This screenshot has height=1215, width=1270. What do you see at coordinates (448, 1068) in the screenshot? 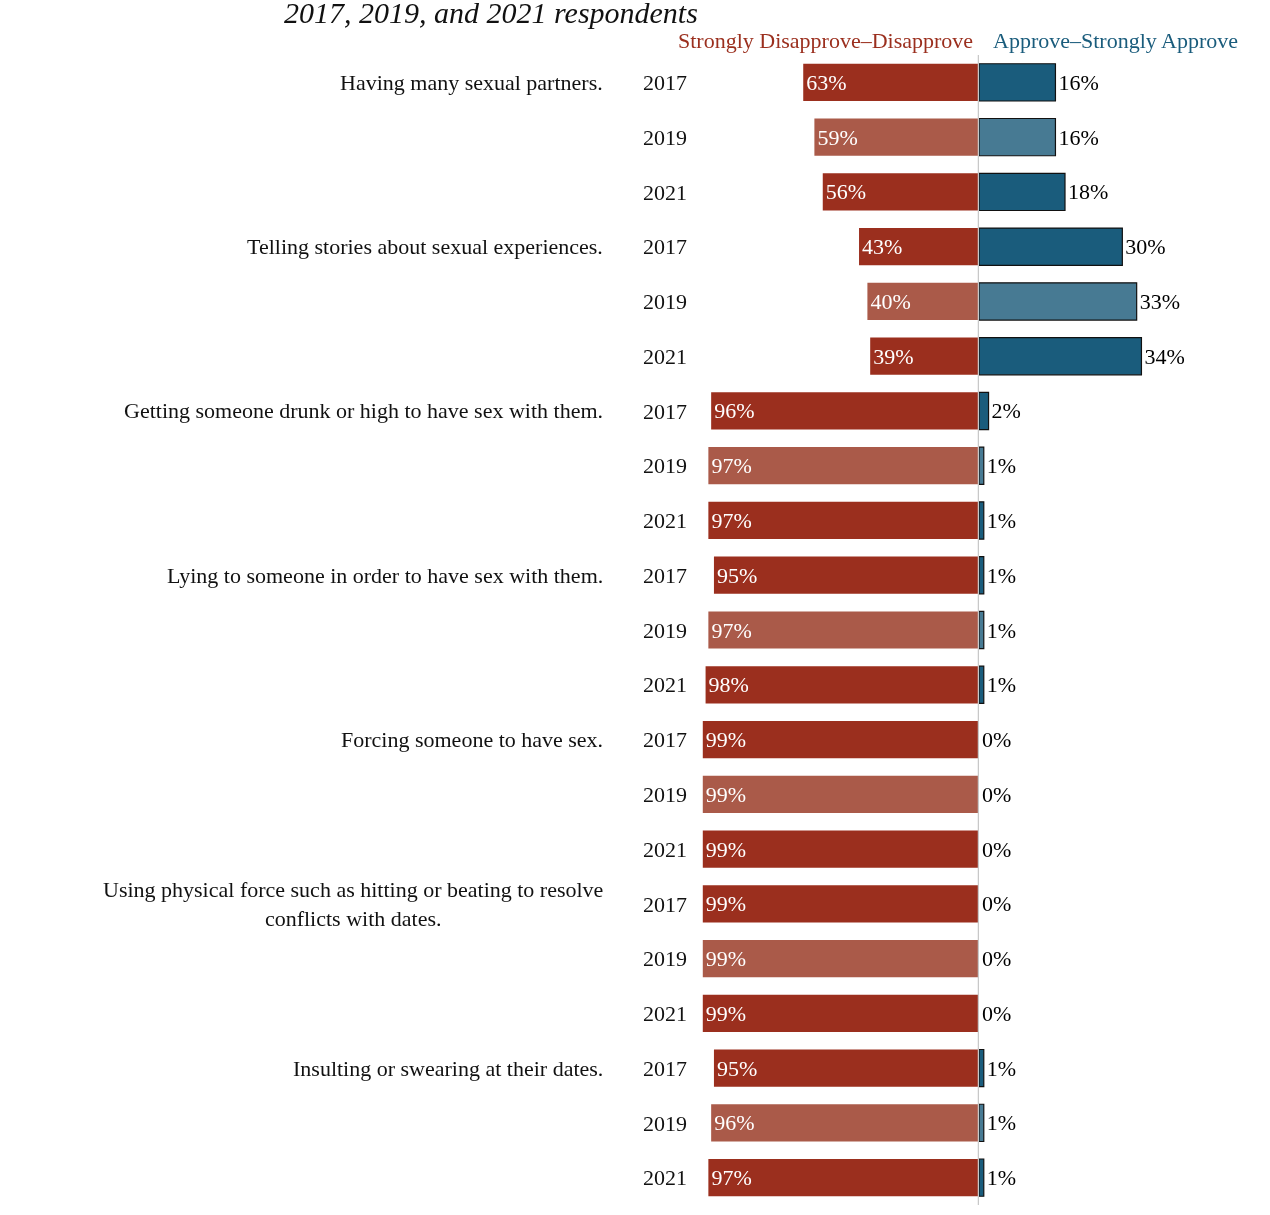
I see `text: Insulting or swearing at their dates.` at bounding box center [448, 1068].